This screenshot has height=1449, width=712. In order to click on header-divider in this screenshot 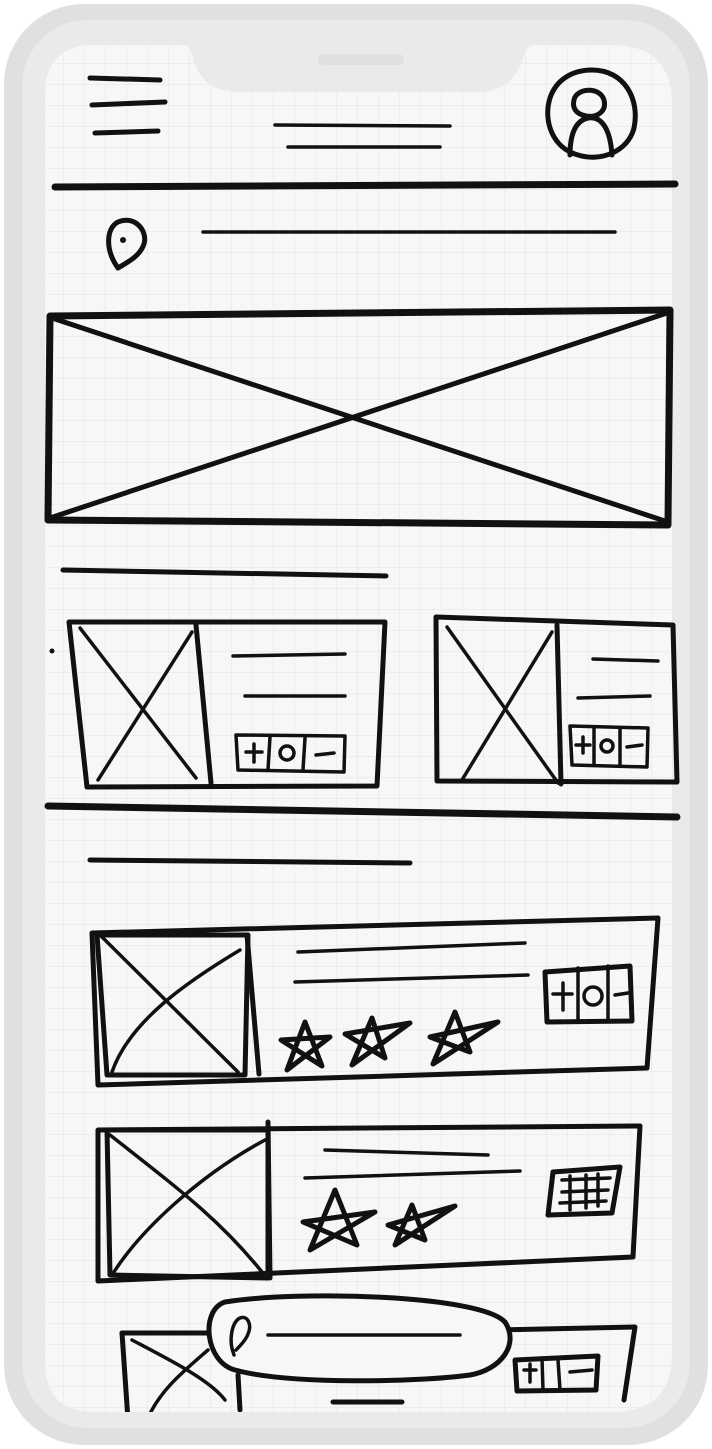, I will do `click(365, 185)`.